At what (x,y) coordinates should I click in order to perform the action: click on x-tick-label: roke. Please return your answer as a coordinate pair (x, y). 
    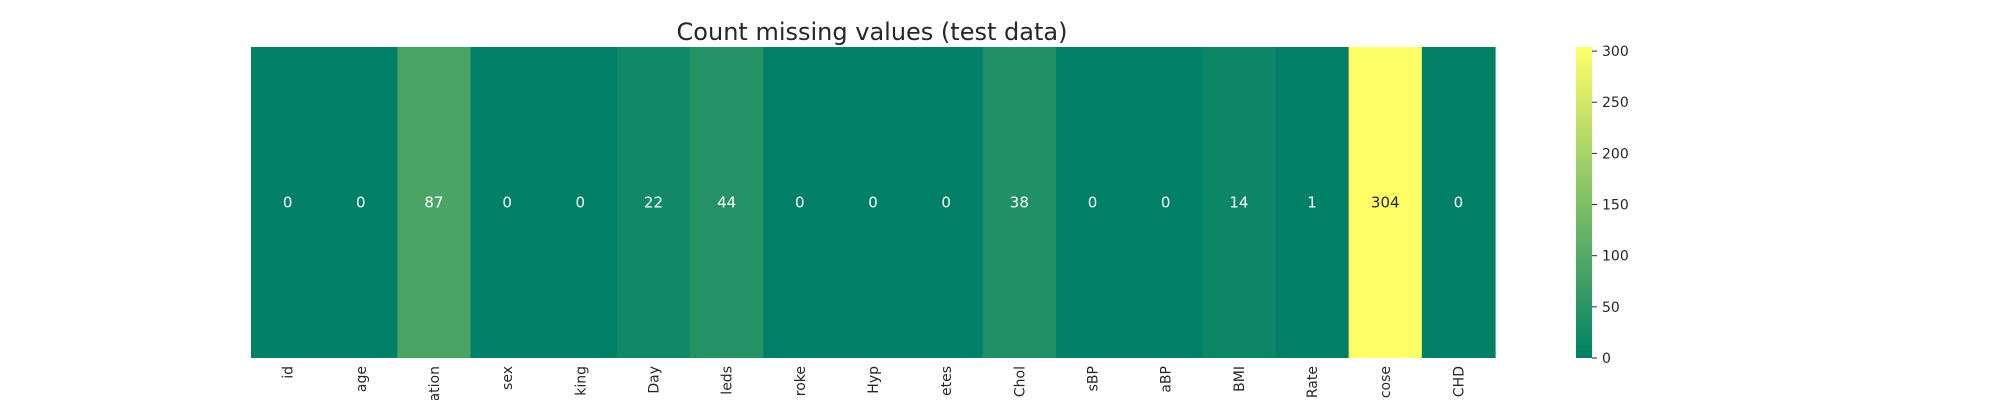
    Looking at the image, I should click on (801, 381).